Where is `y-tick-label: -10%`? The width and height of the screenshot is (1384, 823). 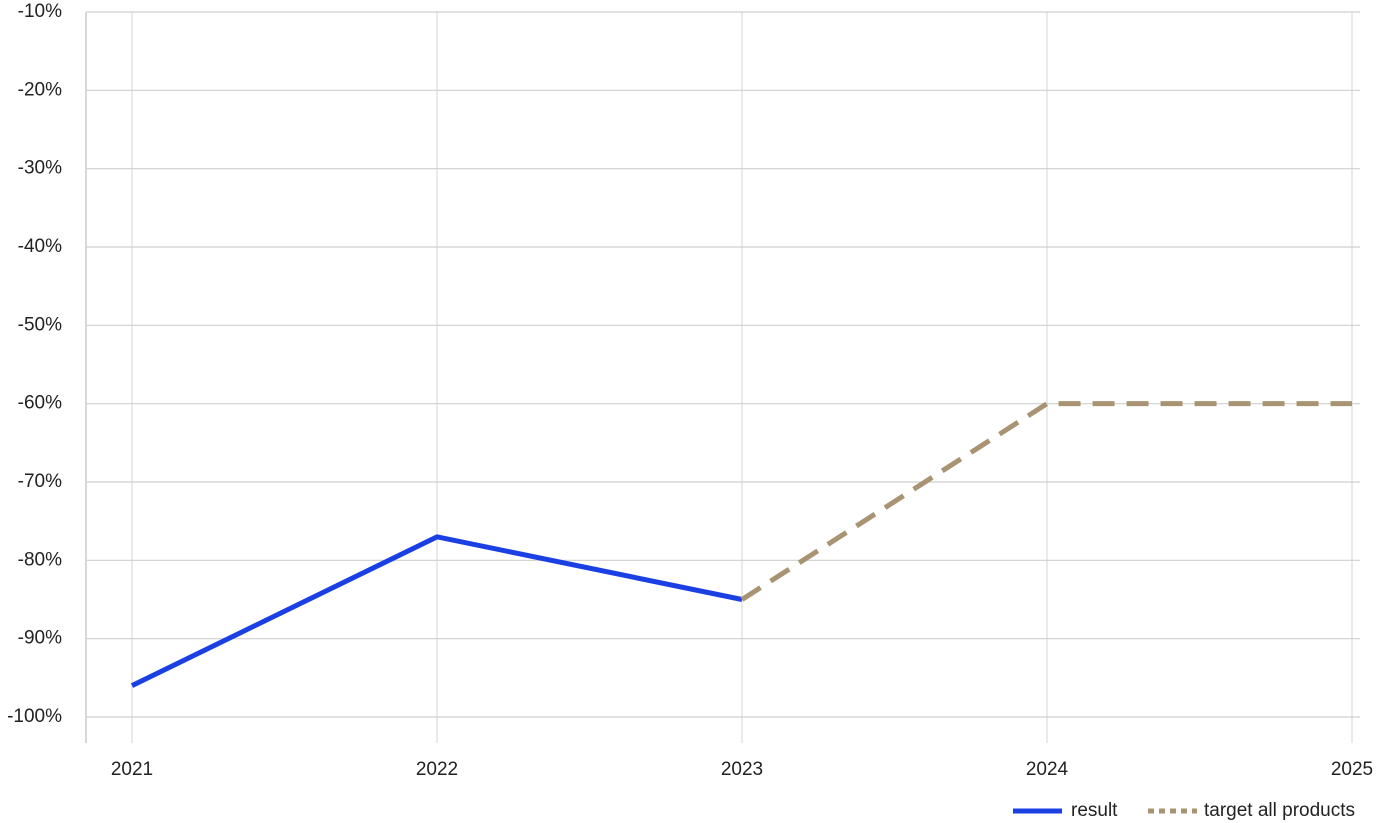
y-tick-label: -10% is located at coordinates (40, 11).